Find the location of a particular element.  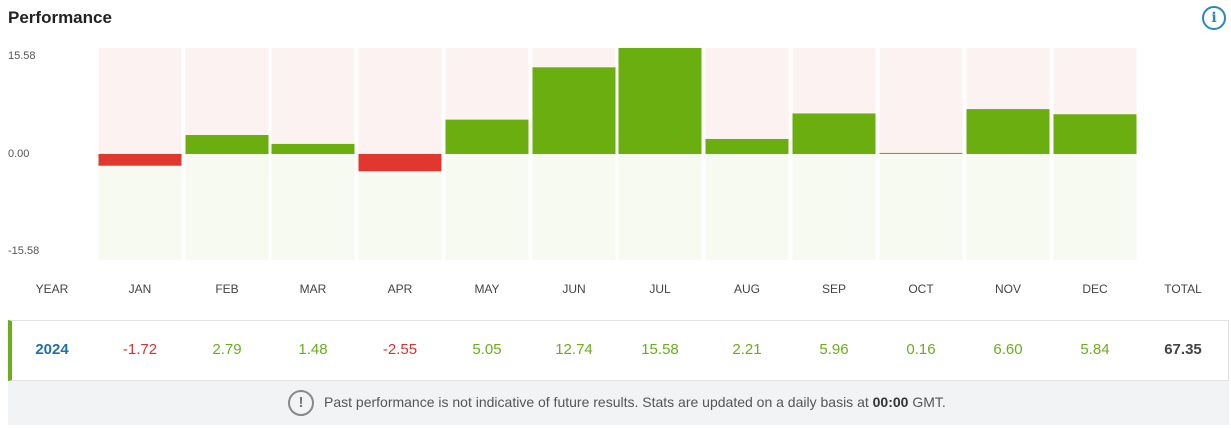

cell-may: 5.05 is located at coordinates (487, 349).